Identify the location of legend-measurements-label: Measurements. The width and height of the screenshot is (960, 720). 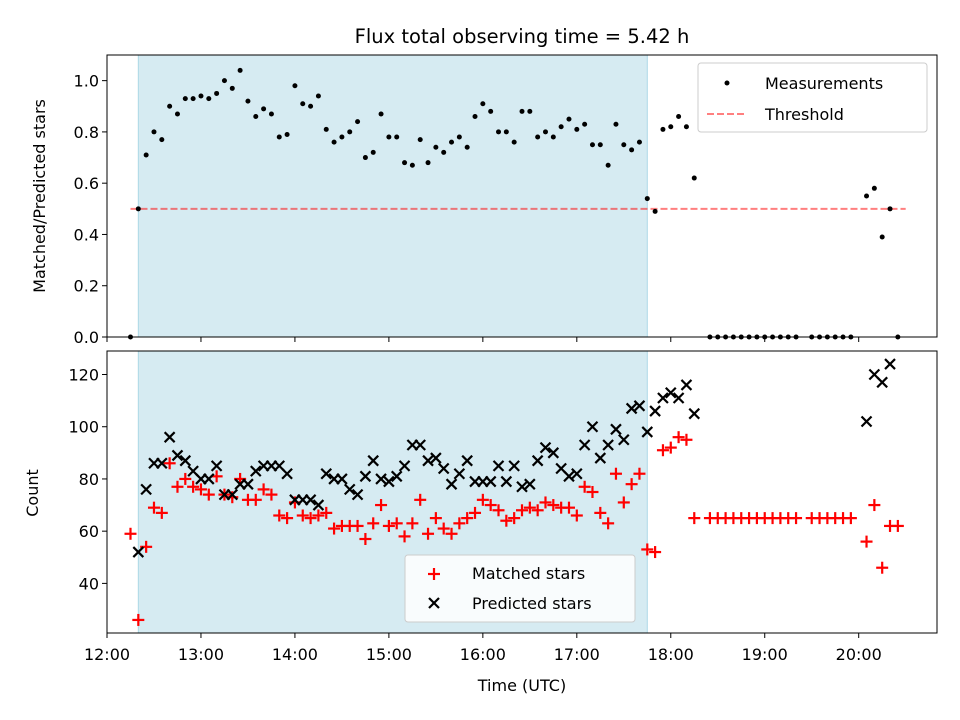
(824, 83).